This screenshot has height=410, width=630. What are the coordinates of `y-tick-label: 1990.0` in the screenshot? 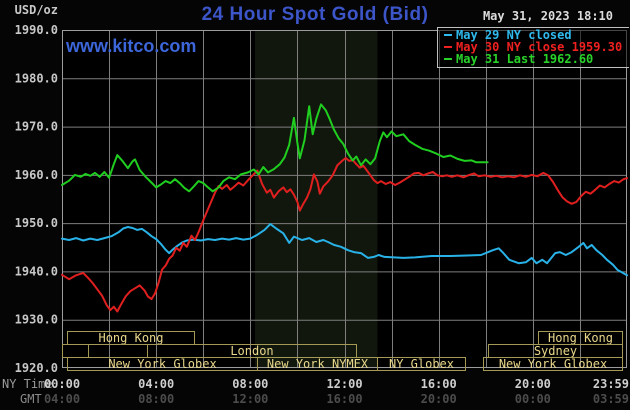 It's located at (36, 30).